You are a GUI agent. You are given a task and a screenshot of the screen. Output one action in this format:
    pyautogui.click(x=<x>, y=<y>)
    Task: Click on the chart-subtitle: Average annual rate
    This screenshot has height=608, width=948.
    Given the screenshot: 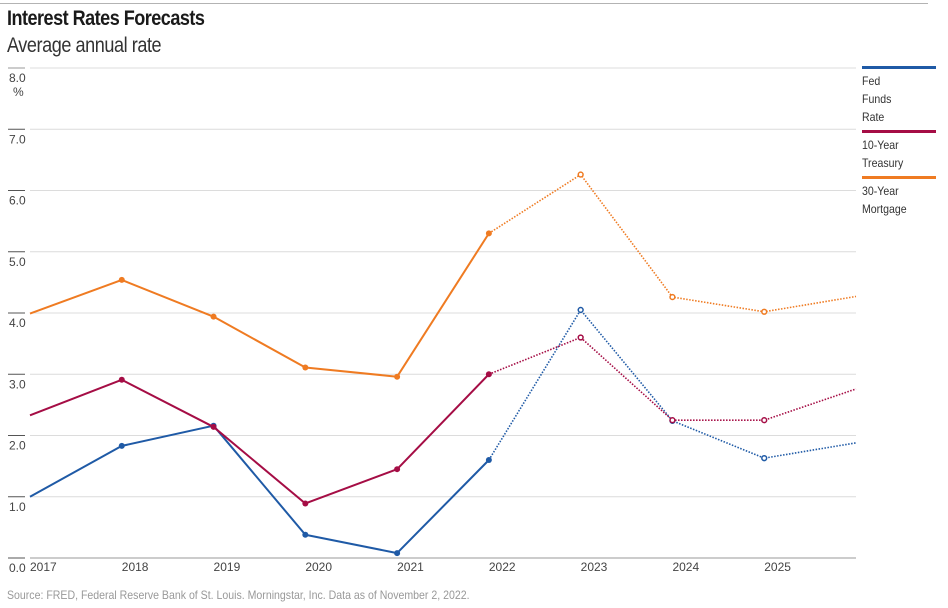 What is the action you would take?
    pyautogui.click(x=84, y=45)
    